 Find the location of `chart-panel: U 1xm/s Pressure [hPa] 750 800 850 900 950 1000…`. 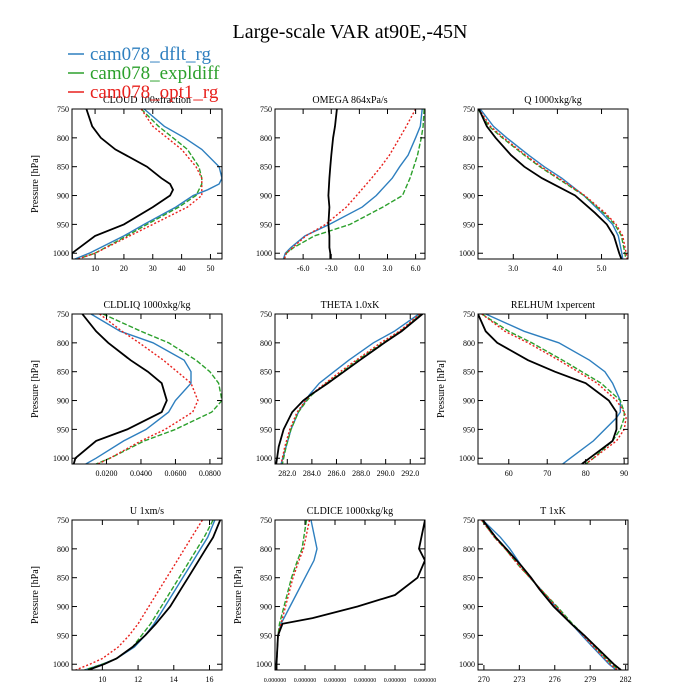

chart-panel: U 1xm/s Pressure [hPa] 750 800 850 900 950 1000… is located at coordinates (126, 595).